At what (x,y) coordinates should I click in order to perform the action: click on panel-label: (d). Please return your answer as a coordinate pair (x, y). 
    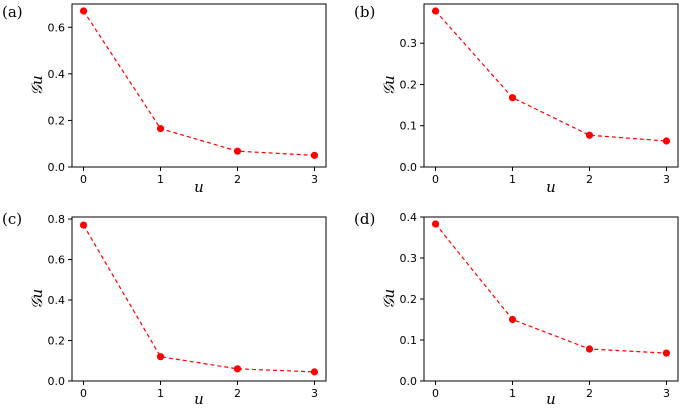
    Looking at the image, I should click on (364, 219).